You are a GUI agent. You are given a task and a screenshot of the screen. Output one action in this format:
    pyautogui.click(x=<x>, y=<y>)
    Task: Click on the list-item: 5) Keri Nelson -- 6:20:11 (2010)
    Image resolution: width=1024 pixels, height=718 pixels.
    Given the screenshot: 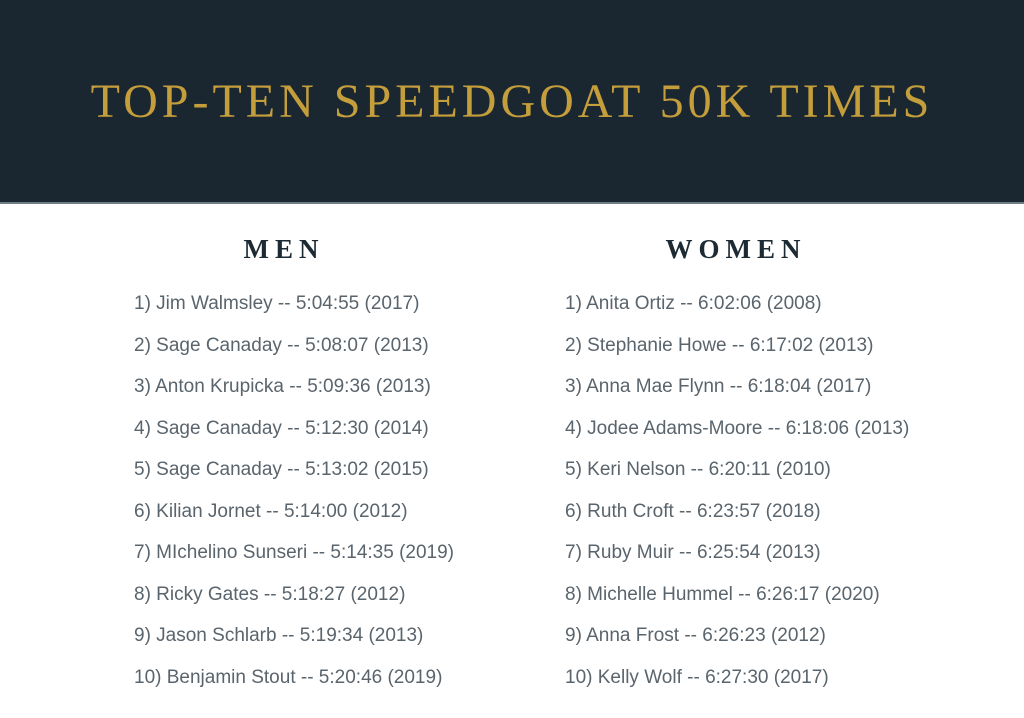 What is the action you would take?
    pyautogui.click(x=698, y=469)
    